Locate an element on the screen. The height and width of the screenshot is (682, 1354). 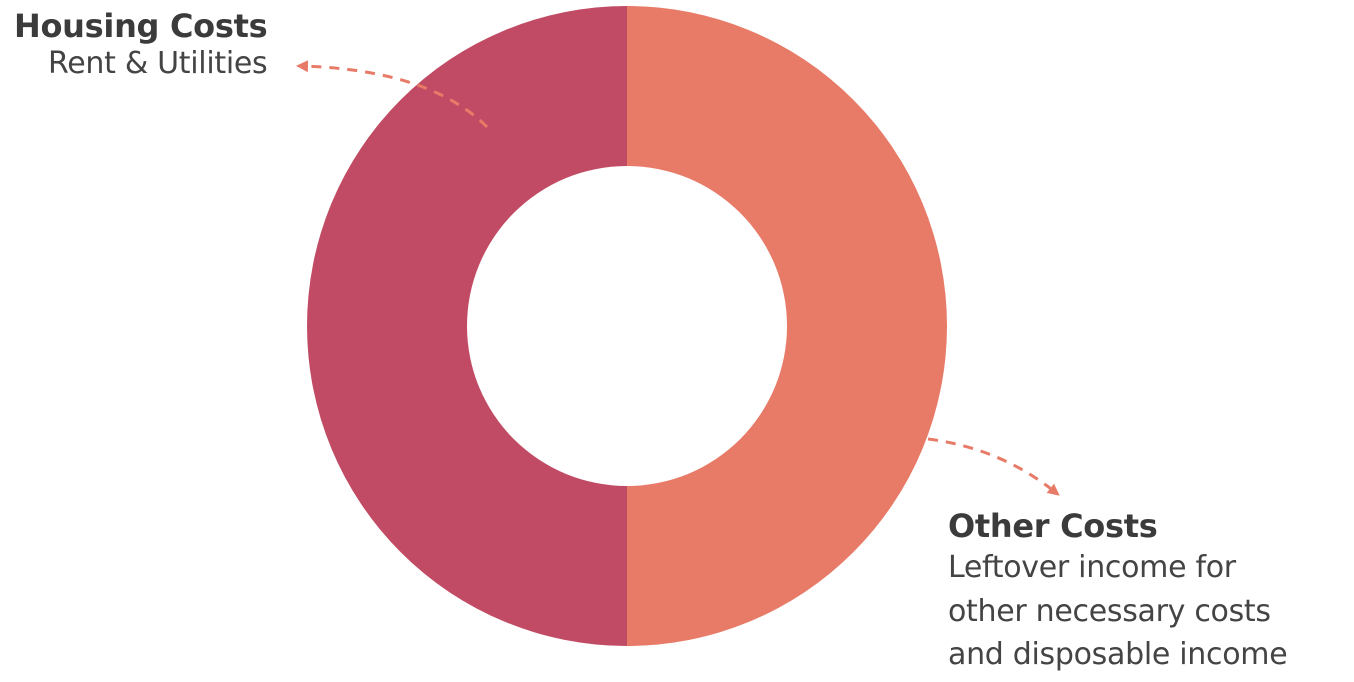
other-costs-leader-arrow is located at coordinates (993, 466).